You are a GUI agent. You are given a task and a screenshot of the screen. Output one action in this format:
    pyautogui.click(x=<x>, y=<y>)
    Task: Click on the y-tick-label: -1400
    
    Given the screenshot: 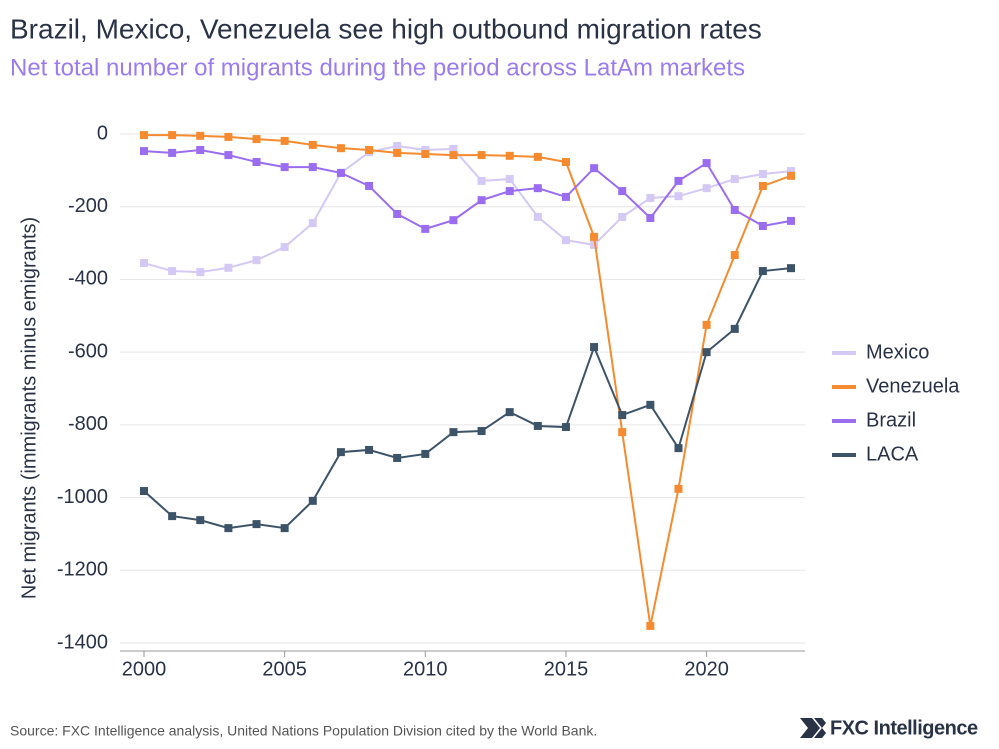 What is the action you would take?
    pyautogui.click(x=82, y=642)
    